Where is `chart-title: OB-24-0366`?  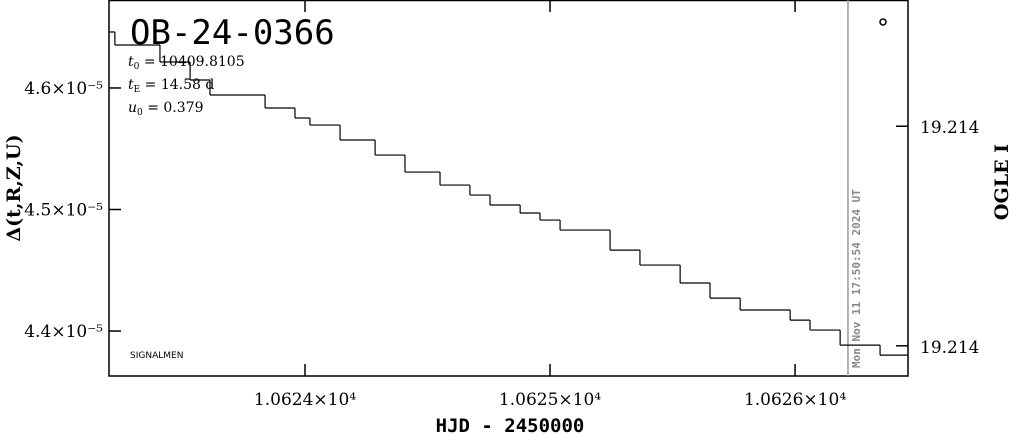 chart-title: OB-24-0366 is located at coordinates (232, 33).